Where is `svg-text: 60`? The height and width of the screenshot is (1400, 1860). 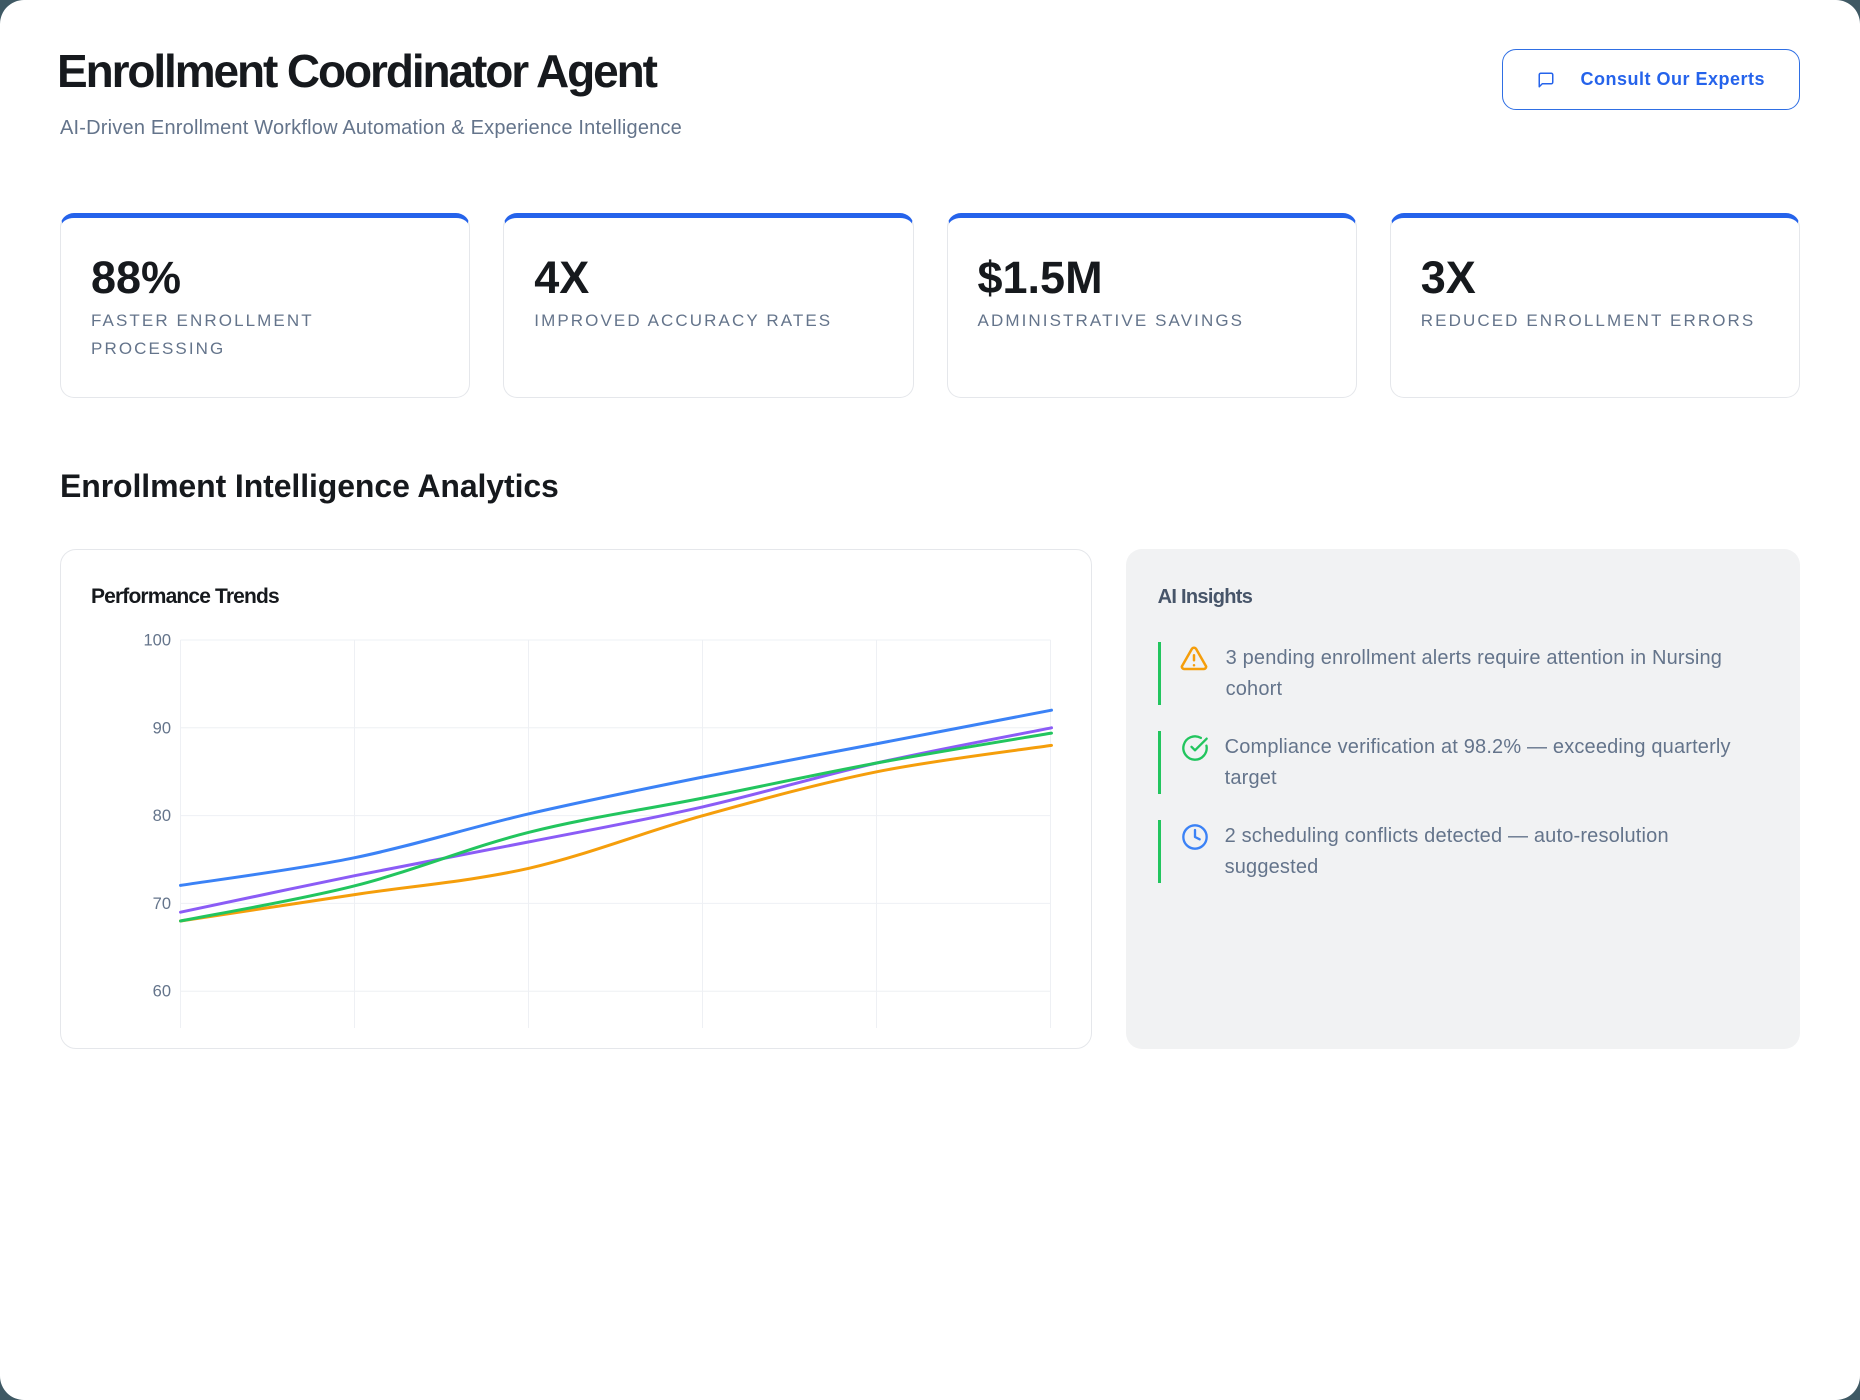 svg-text: 60 is located at coordinates (162, 992).